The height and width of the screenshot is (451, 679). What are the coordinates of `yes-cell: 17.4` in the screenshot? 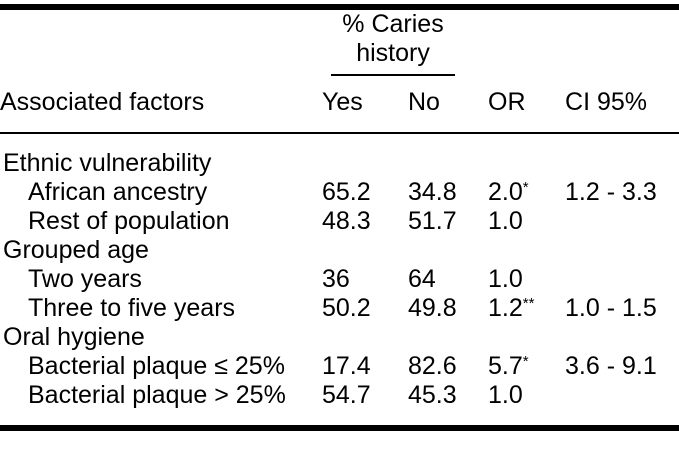 It's located at (346, 366).